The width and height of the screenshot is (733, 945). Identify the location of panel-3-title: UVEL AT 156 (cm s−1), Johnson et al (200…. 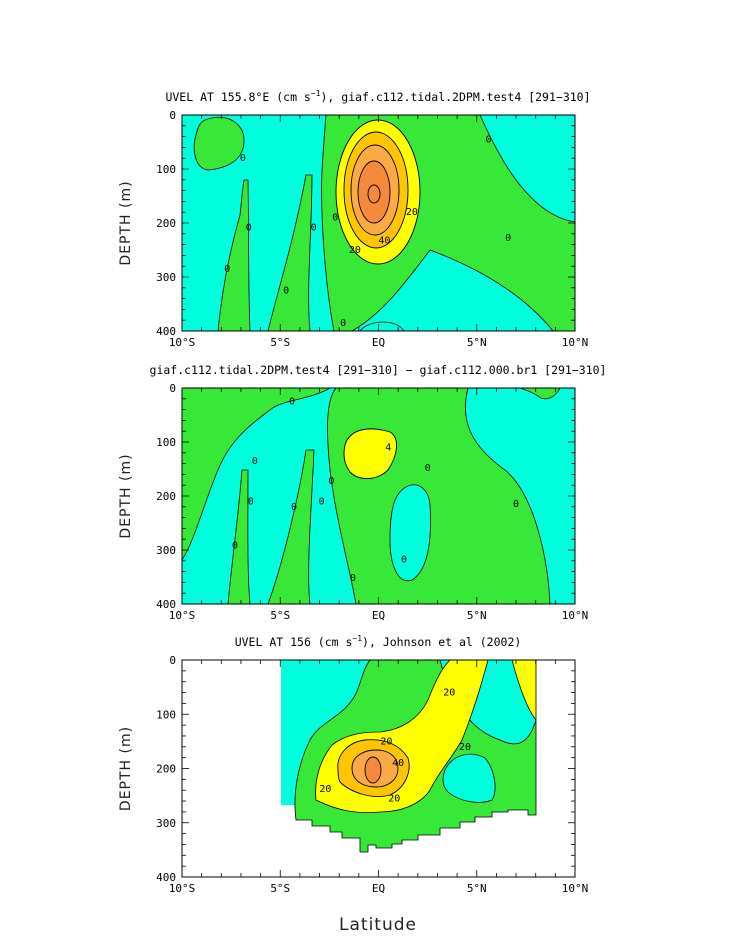
(378, 641).